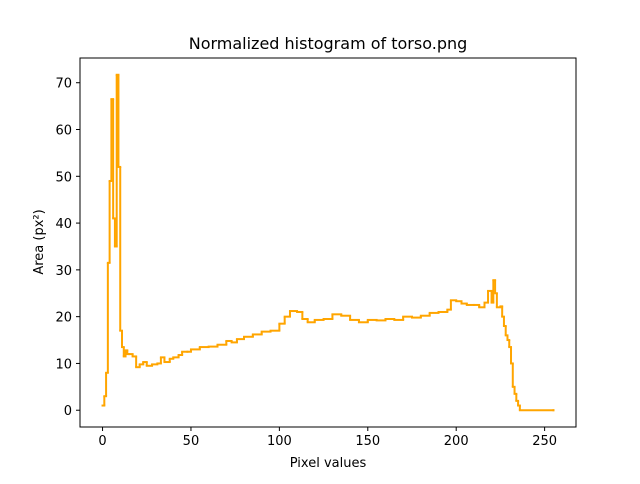  What do you see at coordinates (63, 271) in the screenshot?
I see `y-tick-label: 30` at bounding box center [63, 271].